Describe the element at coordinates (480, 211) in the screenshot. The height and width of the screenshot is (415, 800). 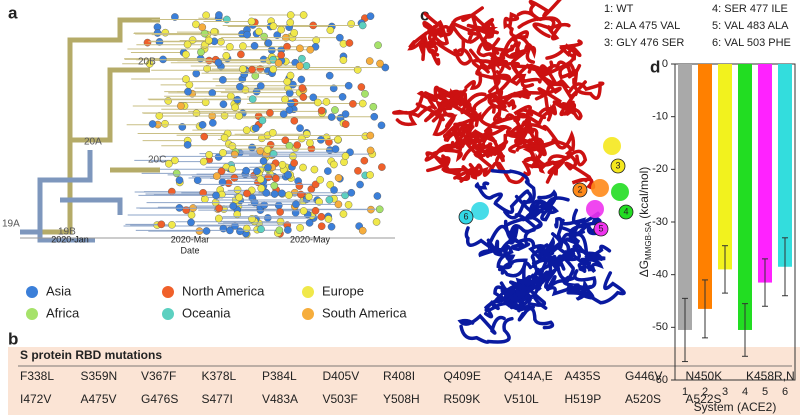
I see `site-sphere` at that location.